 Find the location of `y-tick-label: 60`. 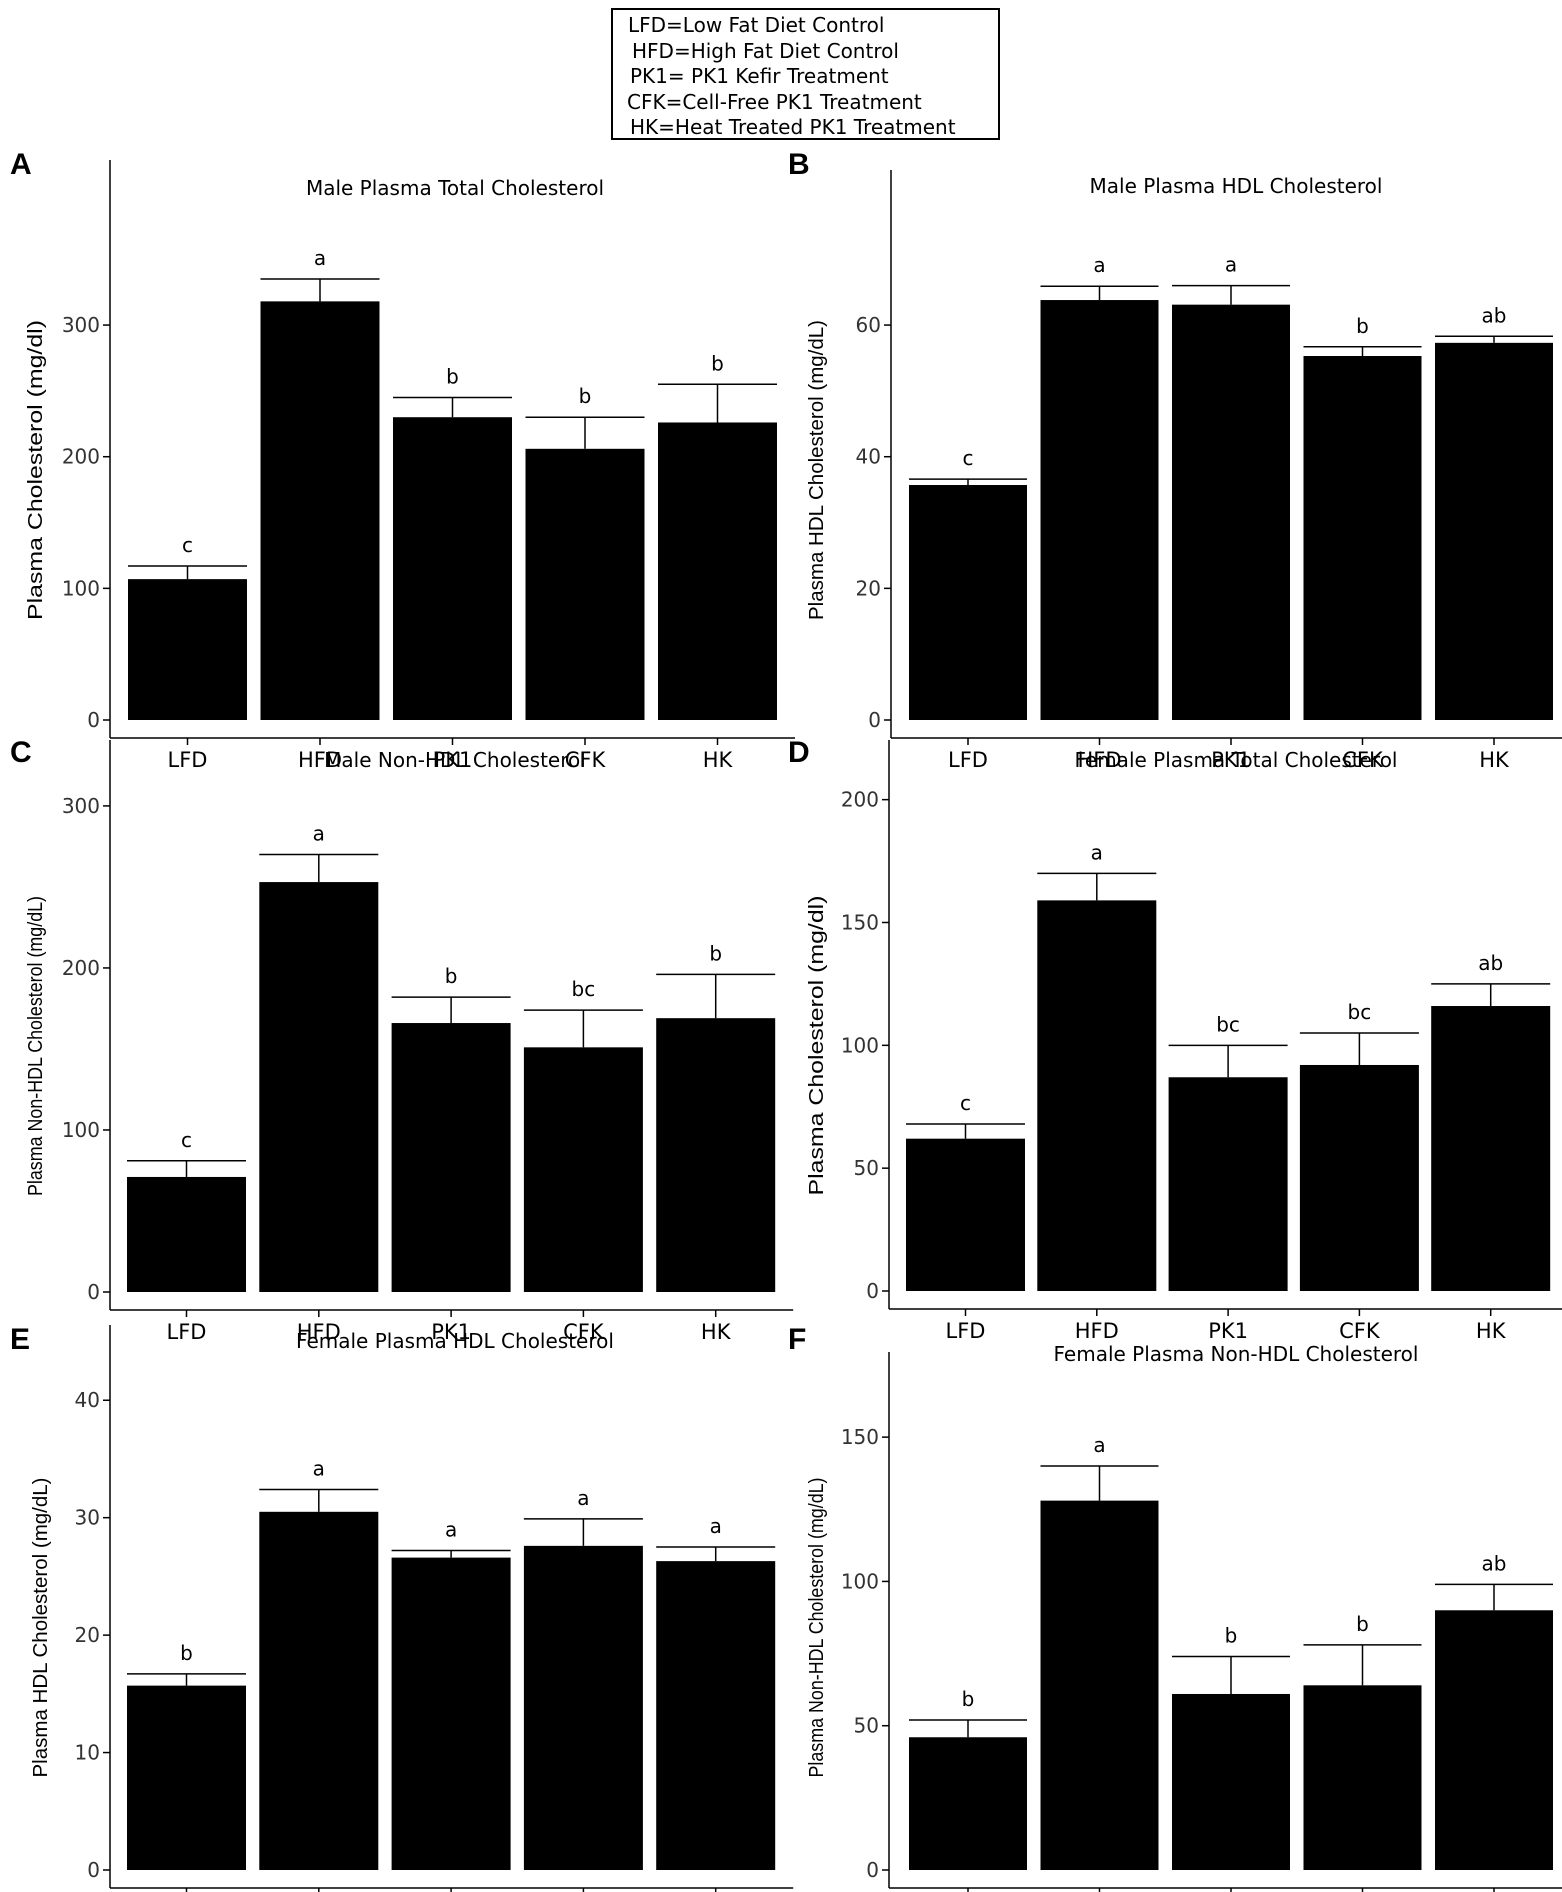

y-tick-label: 60 is located at coordinates (868, 325).